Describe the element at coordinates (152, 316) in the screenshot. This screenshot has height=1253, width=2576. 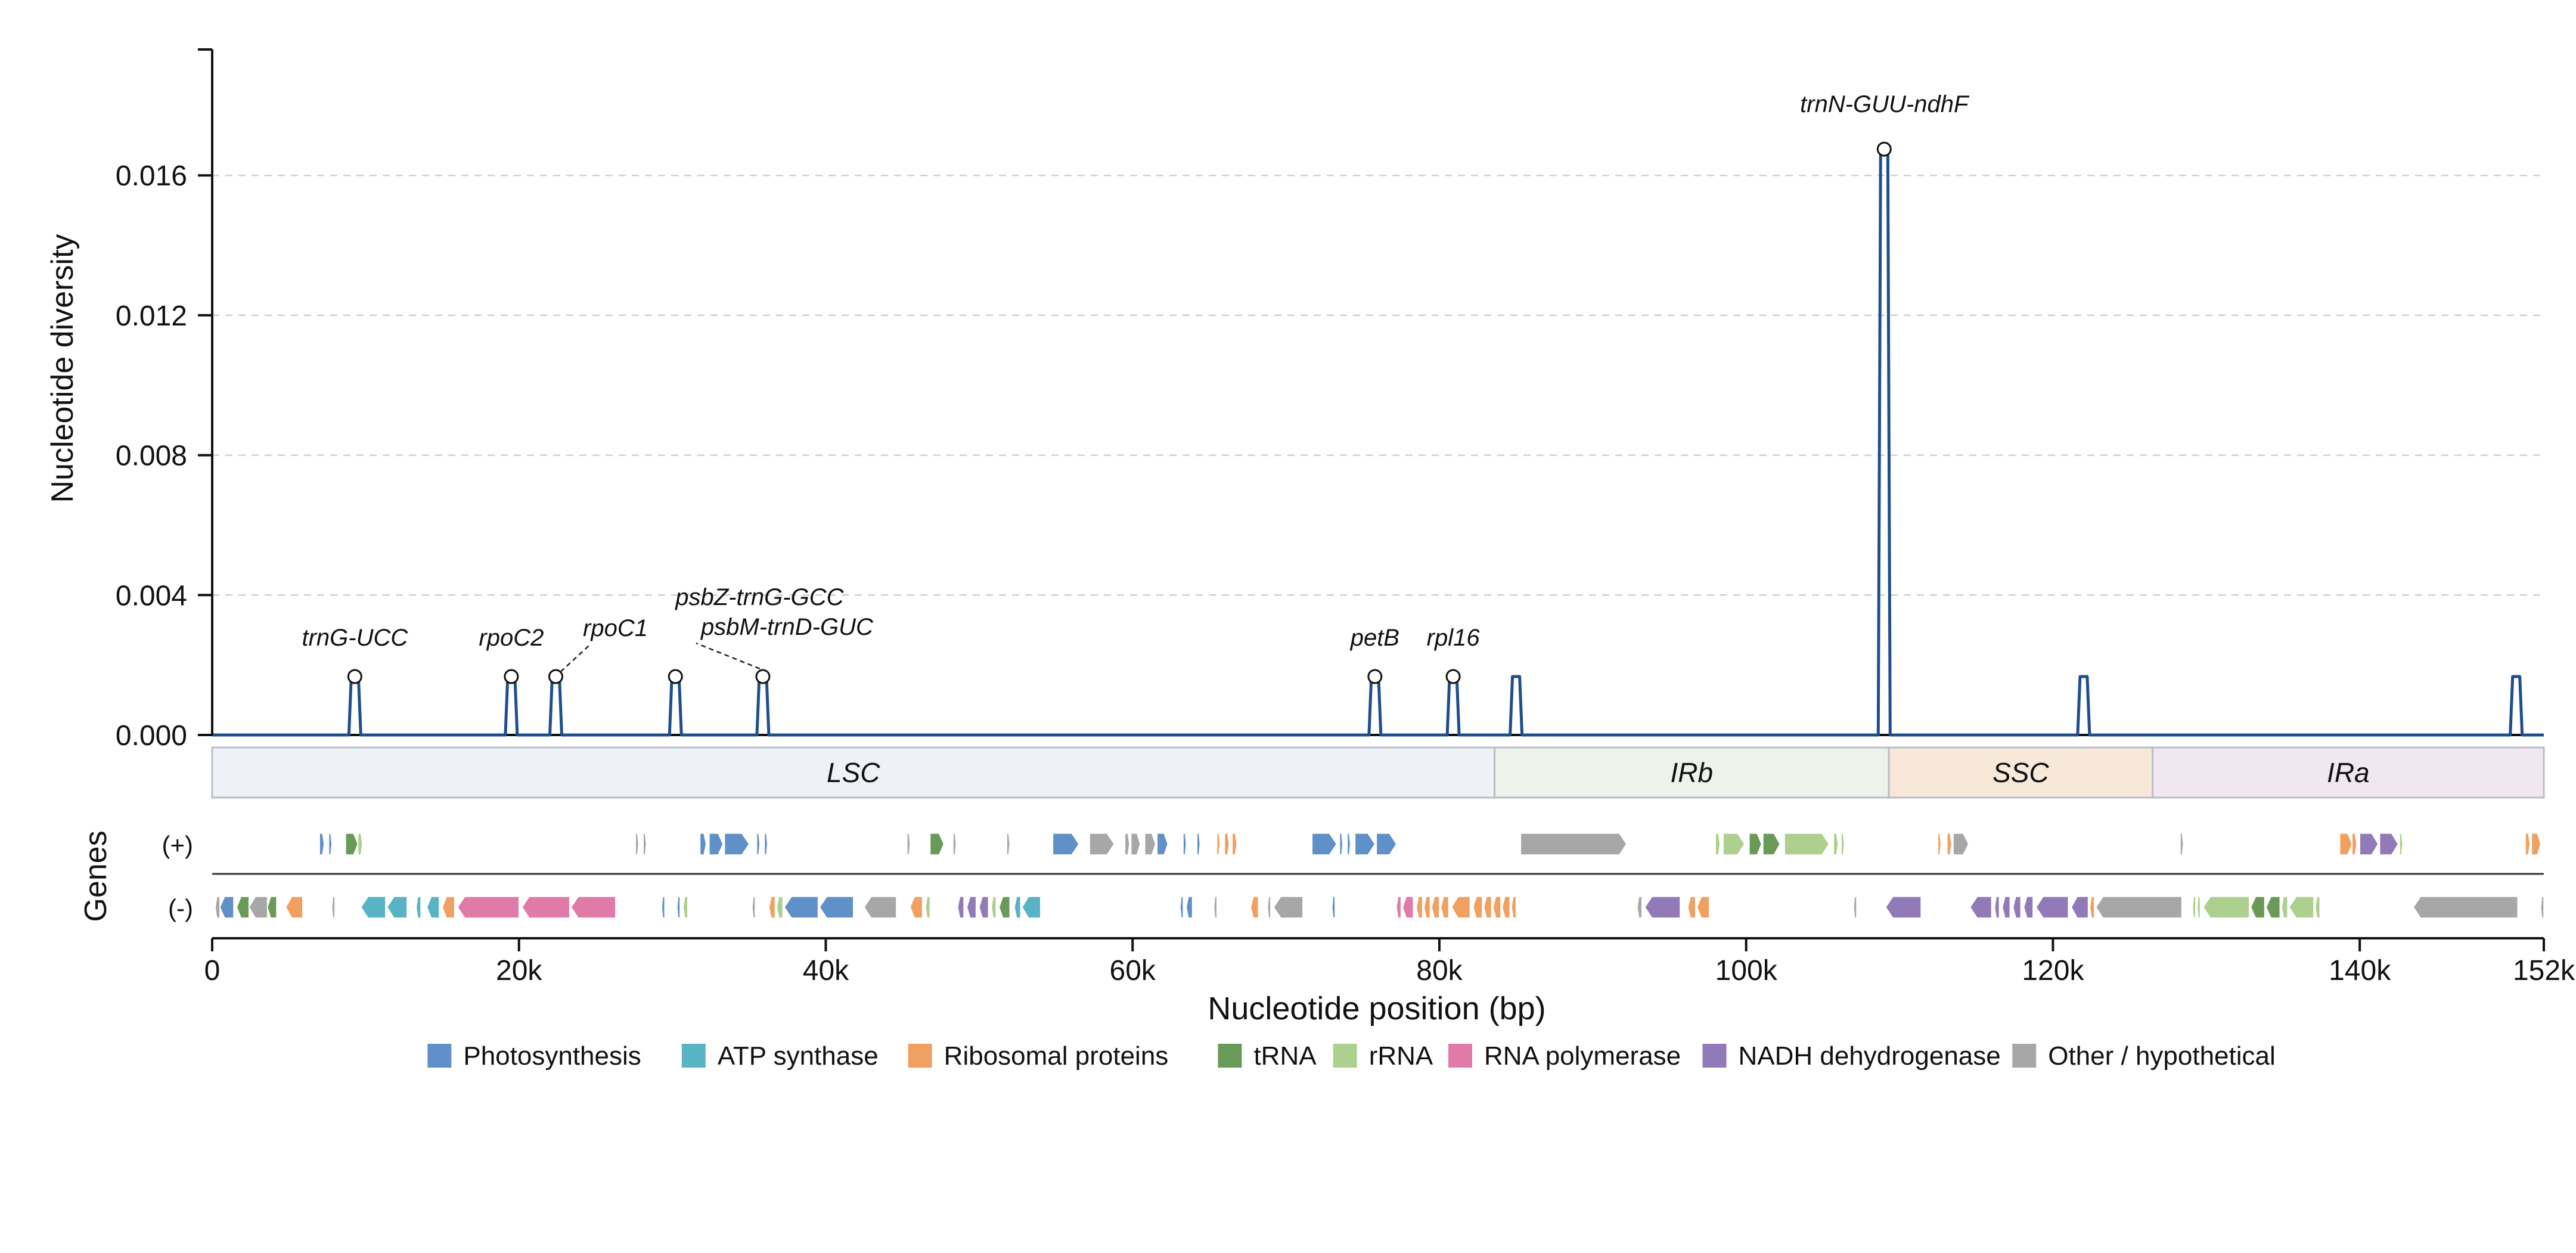
I see `y-tick-label: 0.012` at that location.